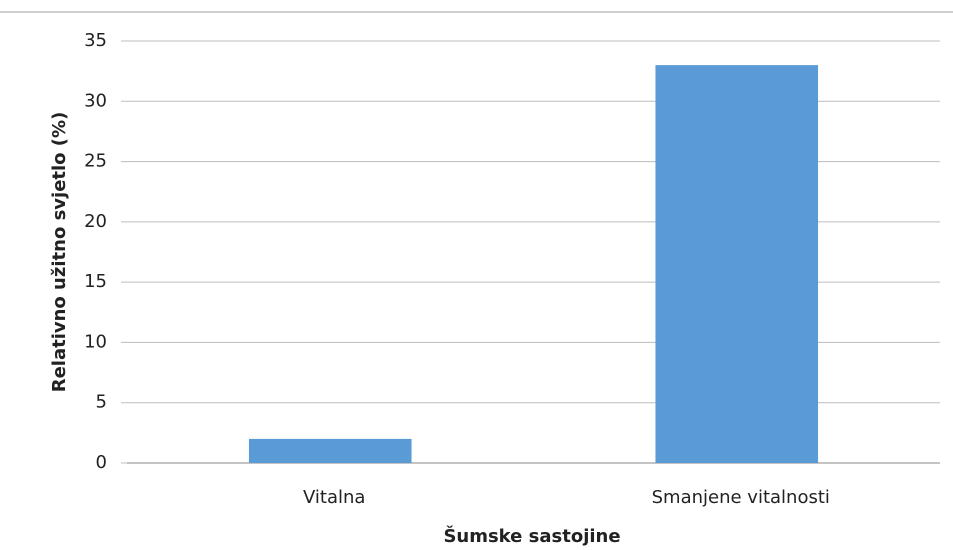  Describe the element at coordinates (741, 497) in the screenshot. I see `x-tick-label: Smanjene vitalnosti` at that location.